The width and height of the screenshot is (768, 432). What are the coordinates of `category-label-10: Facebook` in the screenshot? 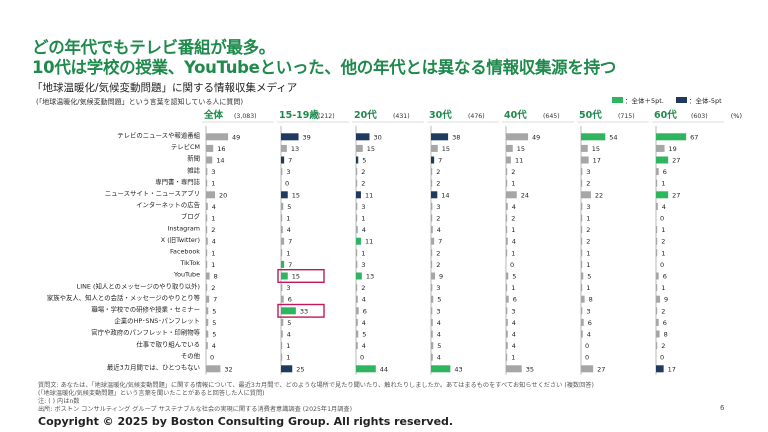 It's located at (185, 252).